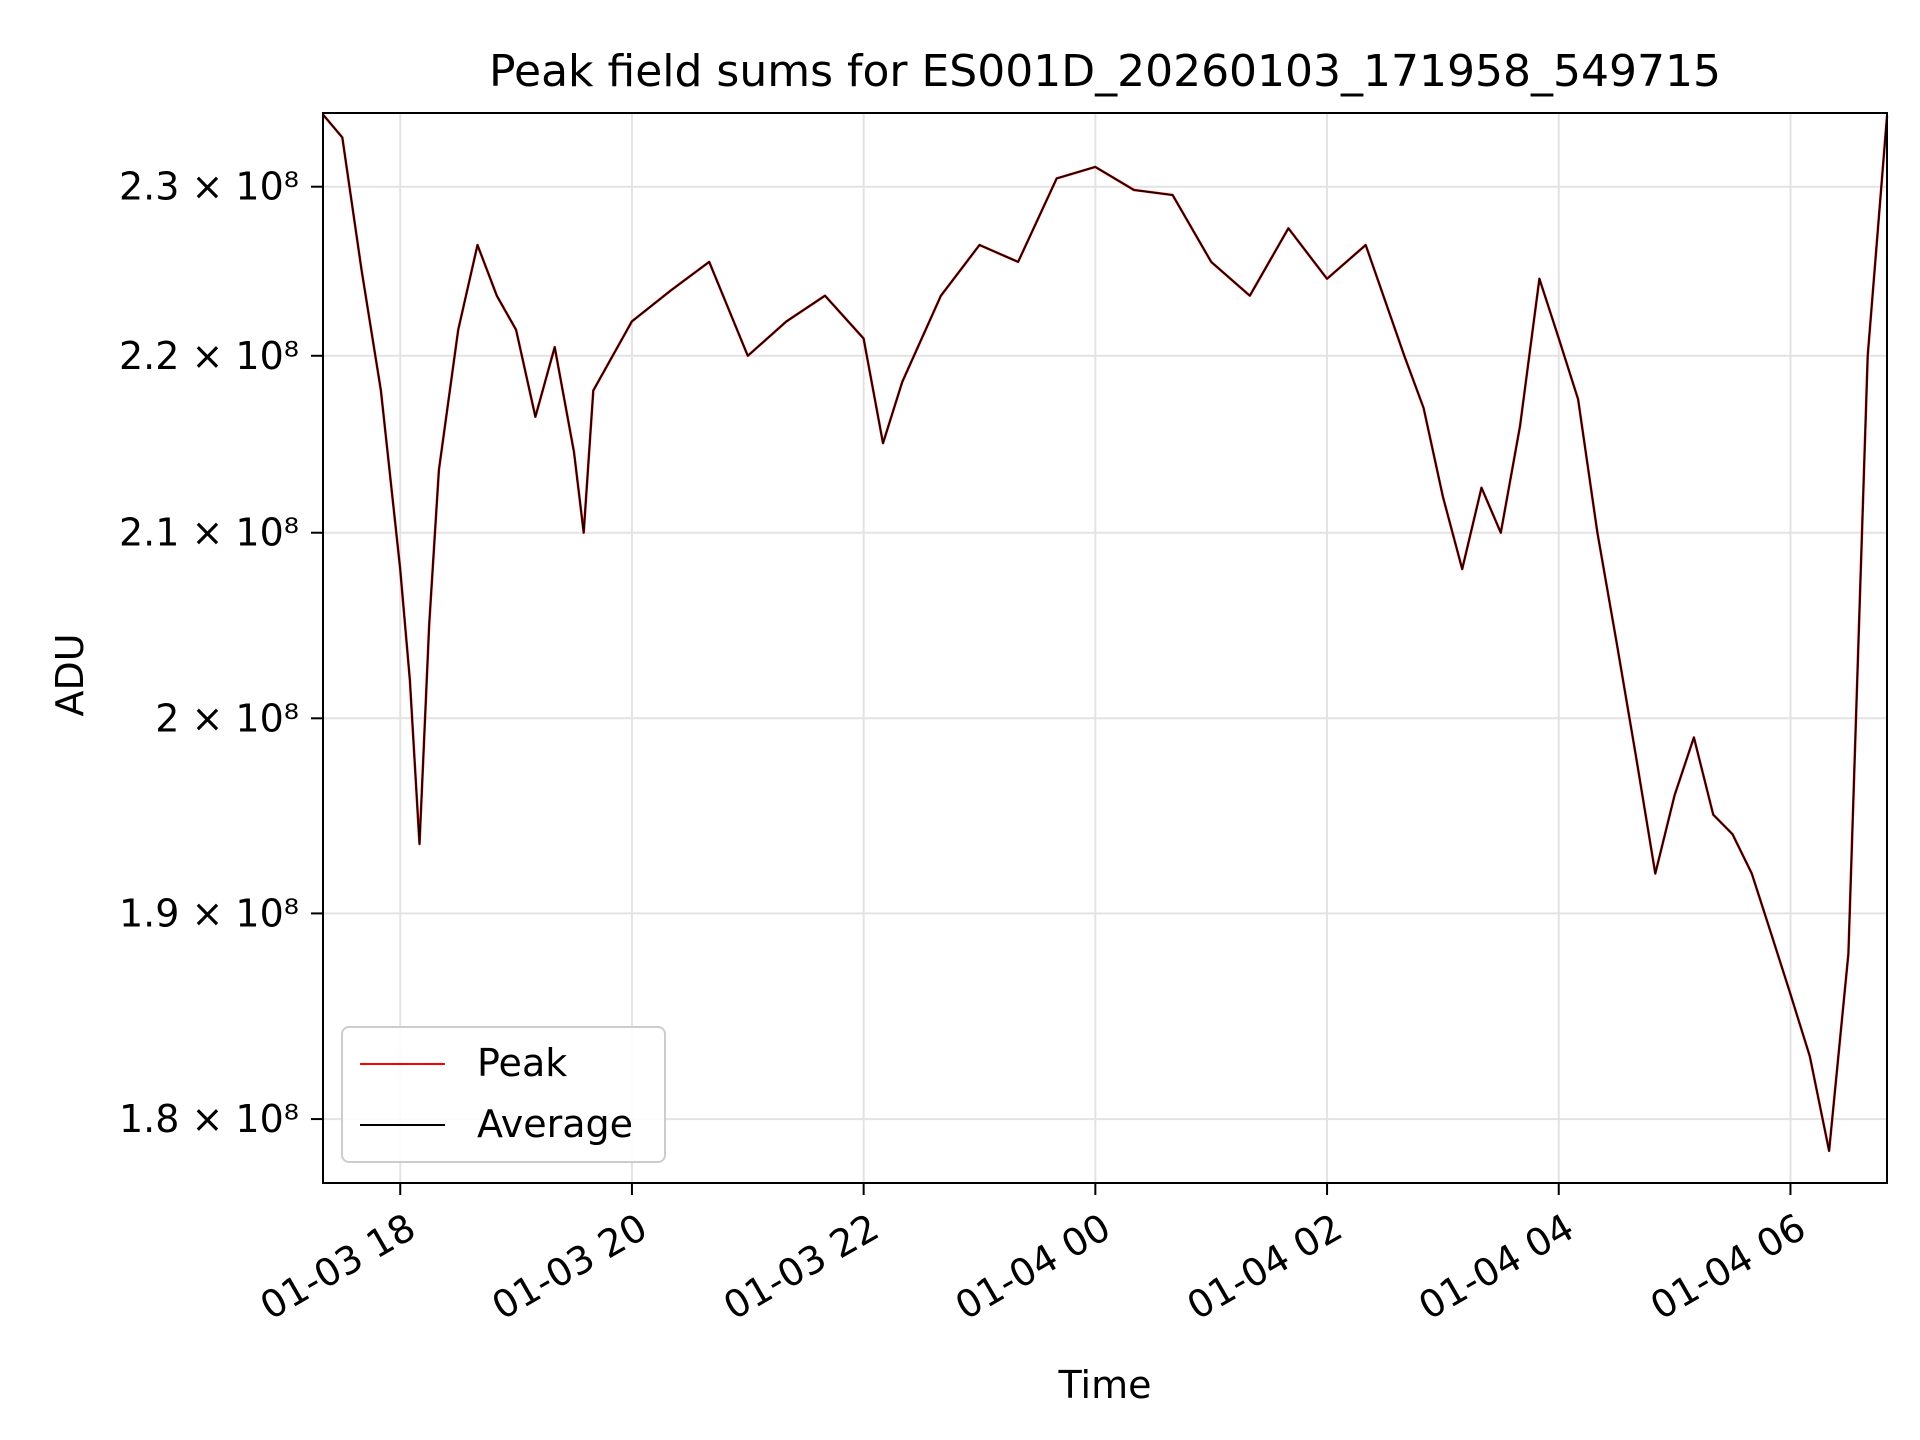  What do you see at coordinates (402, 1064) in the screenshot?
I see `legend-swatch-peak` at bounding box center [402, 1064].